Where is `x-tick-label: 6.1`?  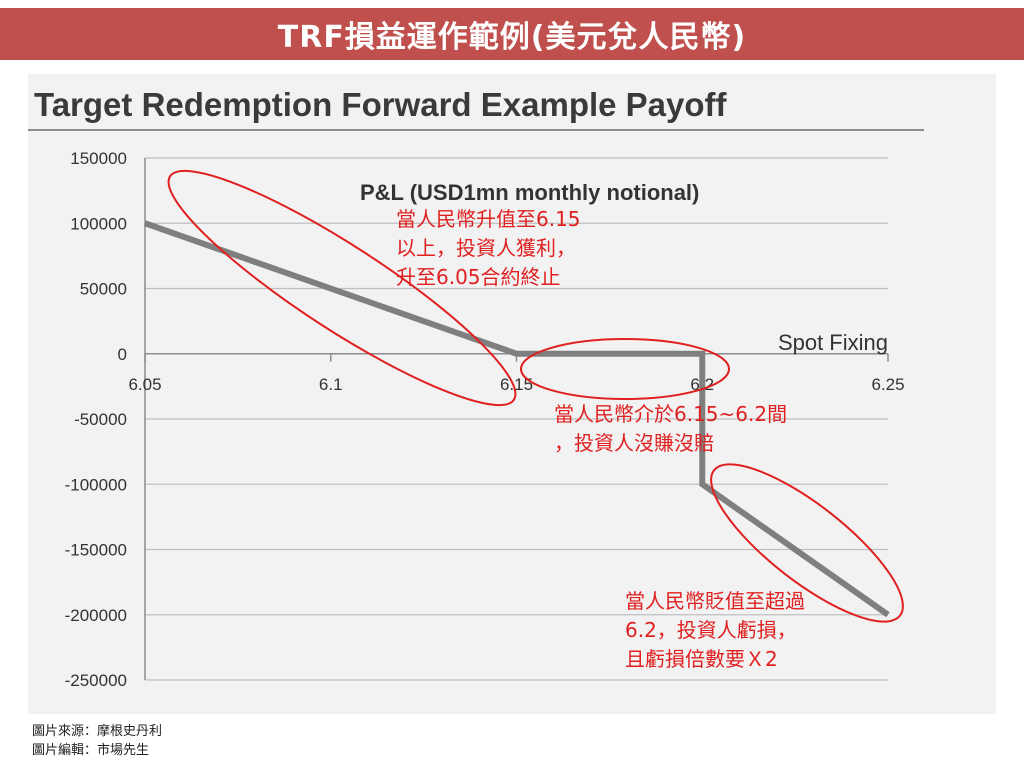
x-tick-label: 6.1 is located at coordinates (331, 384).